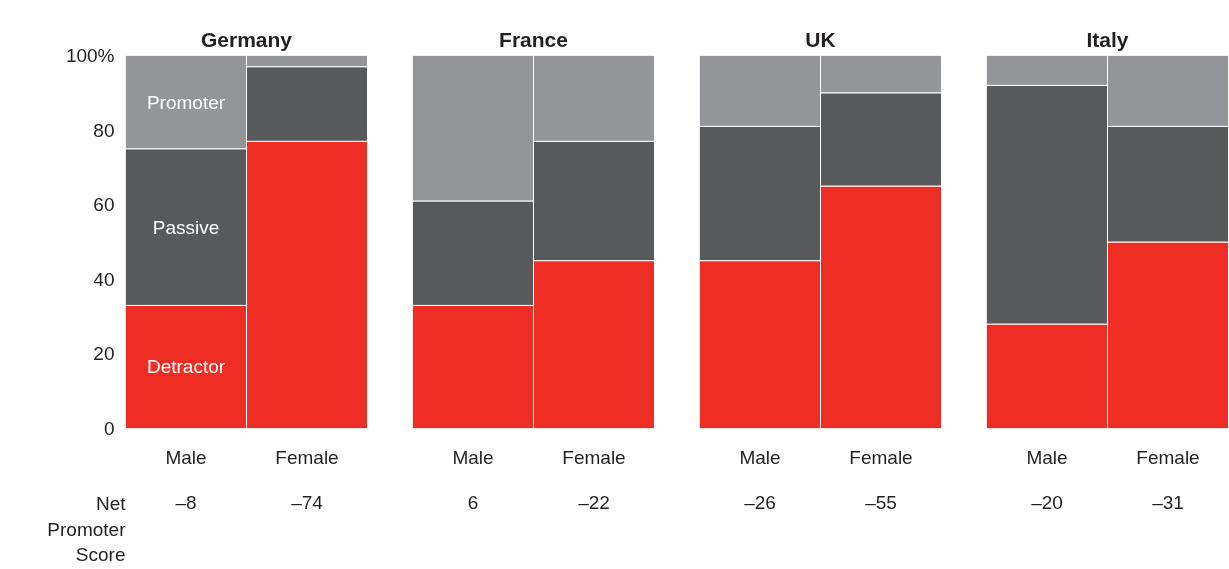  Describe the element at coordinates (594, 502) in the screenshot. I see `text: –22` at that location.